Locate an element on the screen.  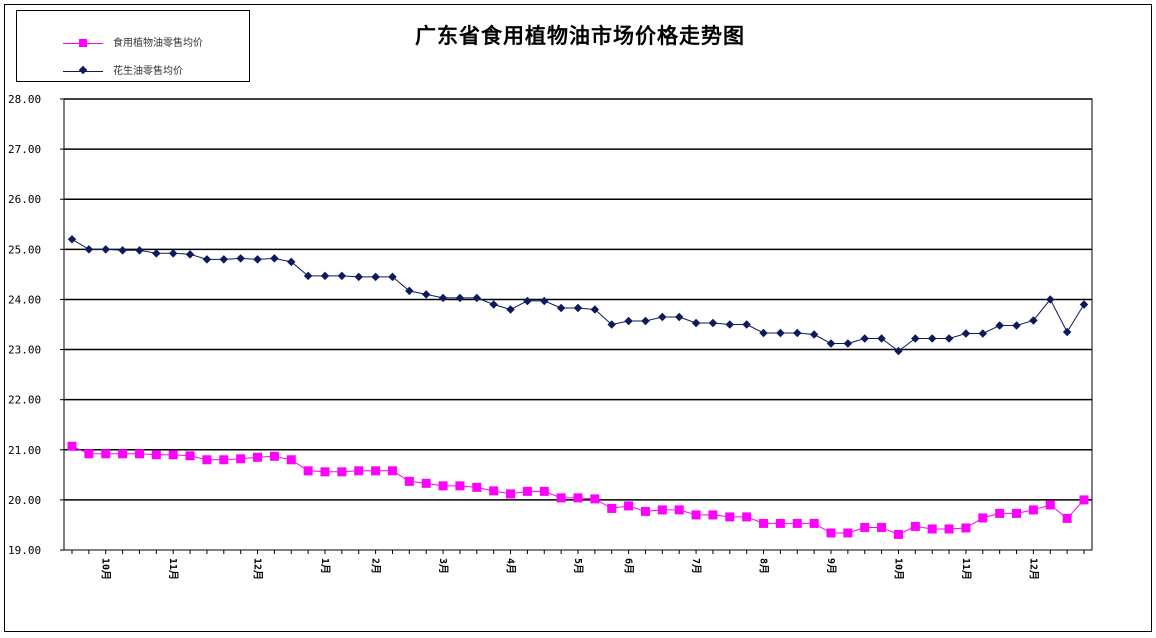
legend-item-edible-oil: 食用植物油零售均价 is located at coordinates (133, 44).